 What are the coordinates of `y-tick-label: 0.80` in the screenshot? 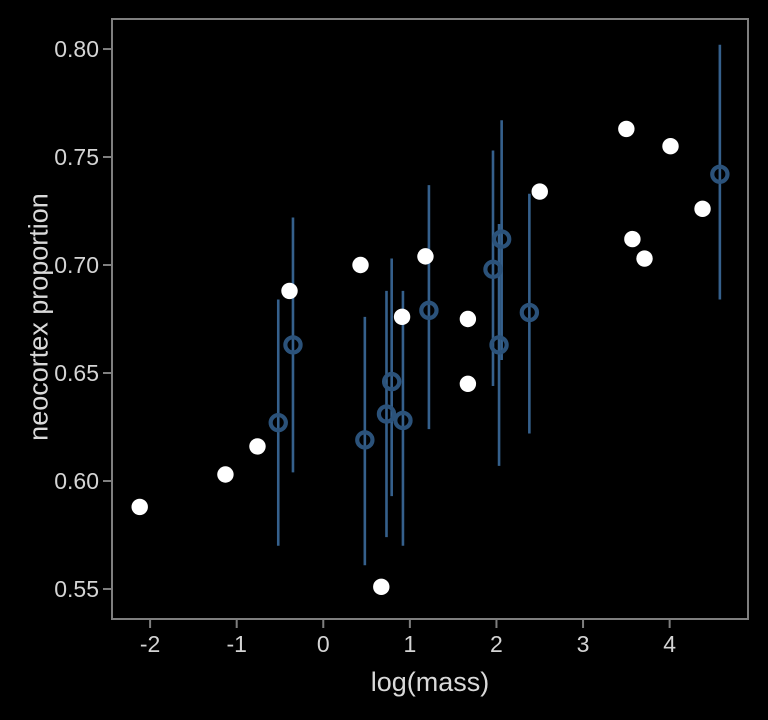 It's located at (76, 49).